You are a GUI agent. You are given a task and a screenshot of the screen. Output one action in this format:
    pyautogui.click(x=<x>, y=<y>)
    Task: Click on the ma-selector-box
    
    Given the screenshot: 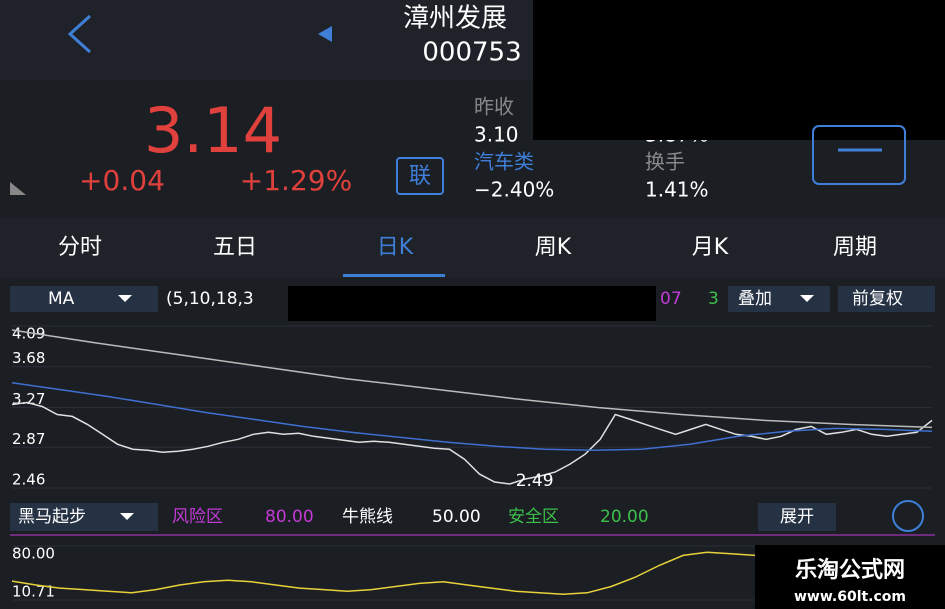 What is the action you would take?
    pyautogui.click(x=84, y=299)
    